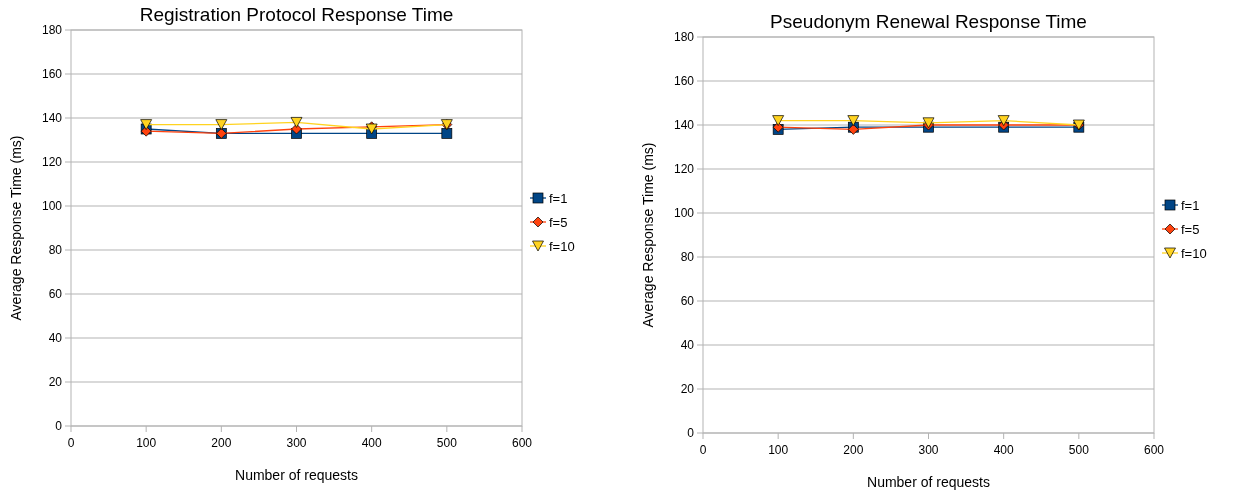 The width and height of the screenshot is (1259, 498). I want to click on chart-title: Registration Protocol Response Time, so click(296, 14).